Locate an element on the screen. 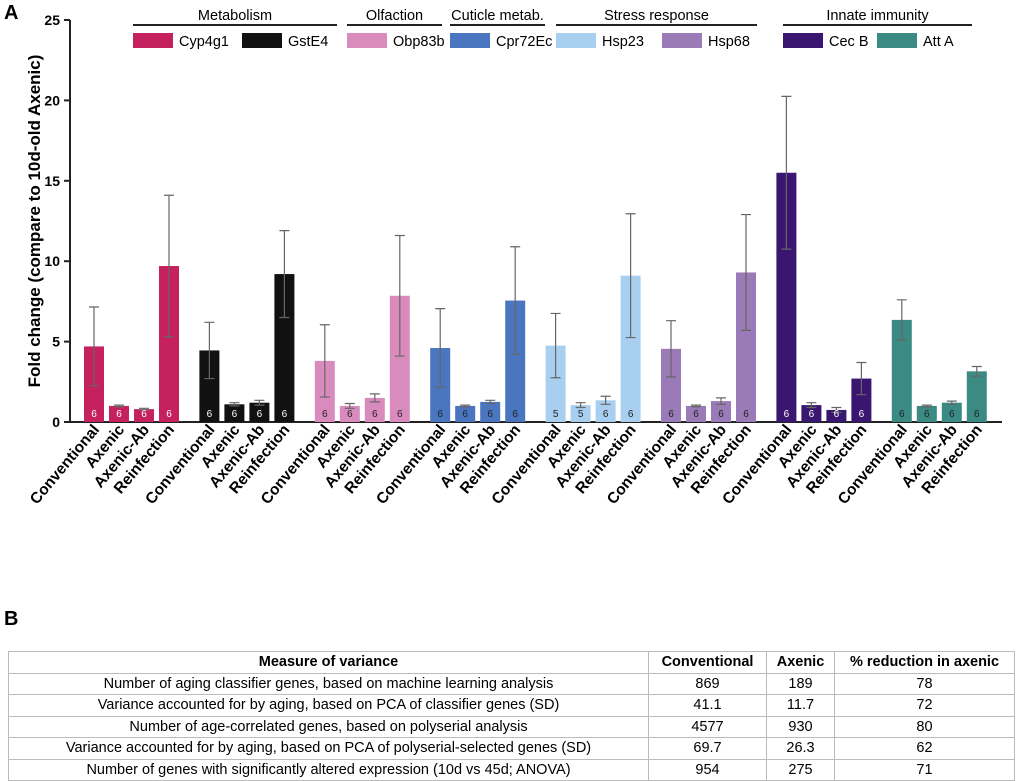 The image size is (1024, 781). legend-label: Obp83b is located at coordinates (419, 42).